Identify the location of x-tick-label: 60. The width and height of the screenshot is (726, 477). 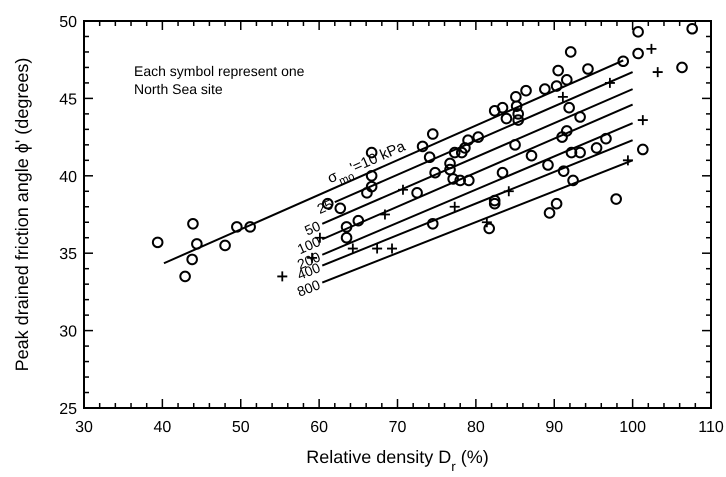
(319, 427).